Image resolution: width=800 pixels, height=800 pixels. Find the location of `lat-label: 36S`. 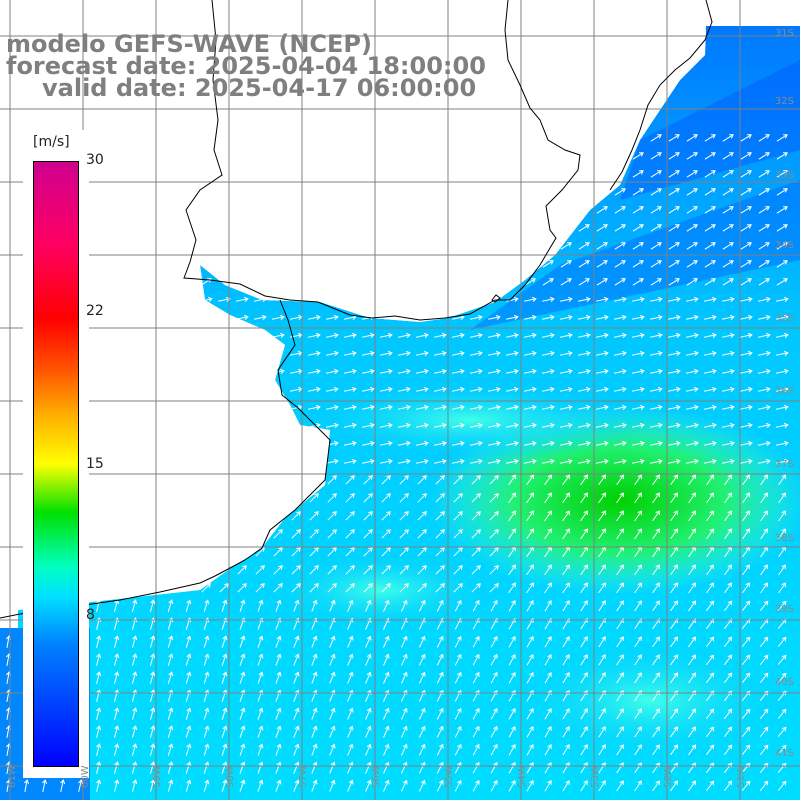

lat-label: 36S is located at coordinates (784, 391).